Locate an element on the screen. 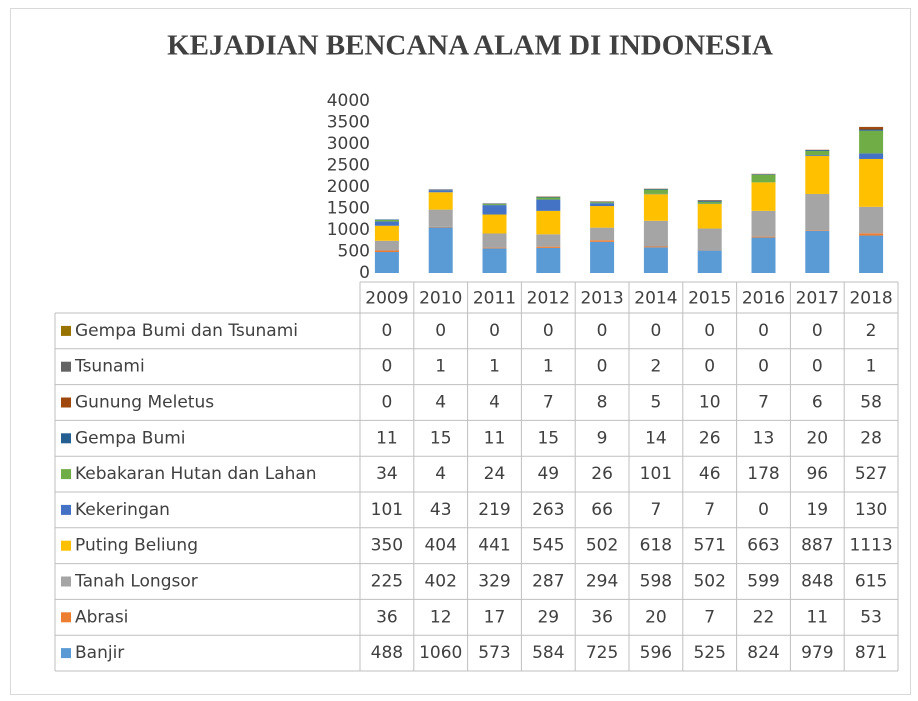 The width and height of the screenshot is (918, 701). chart-title: KEJADIAN BENCANA ALAM DI INDONESIA is located at coordinates (470, 46).